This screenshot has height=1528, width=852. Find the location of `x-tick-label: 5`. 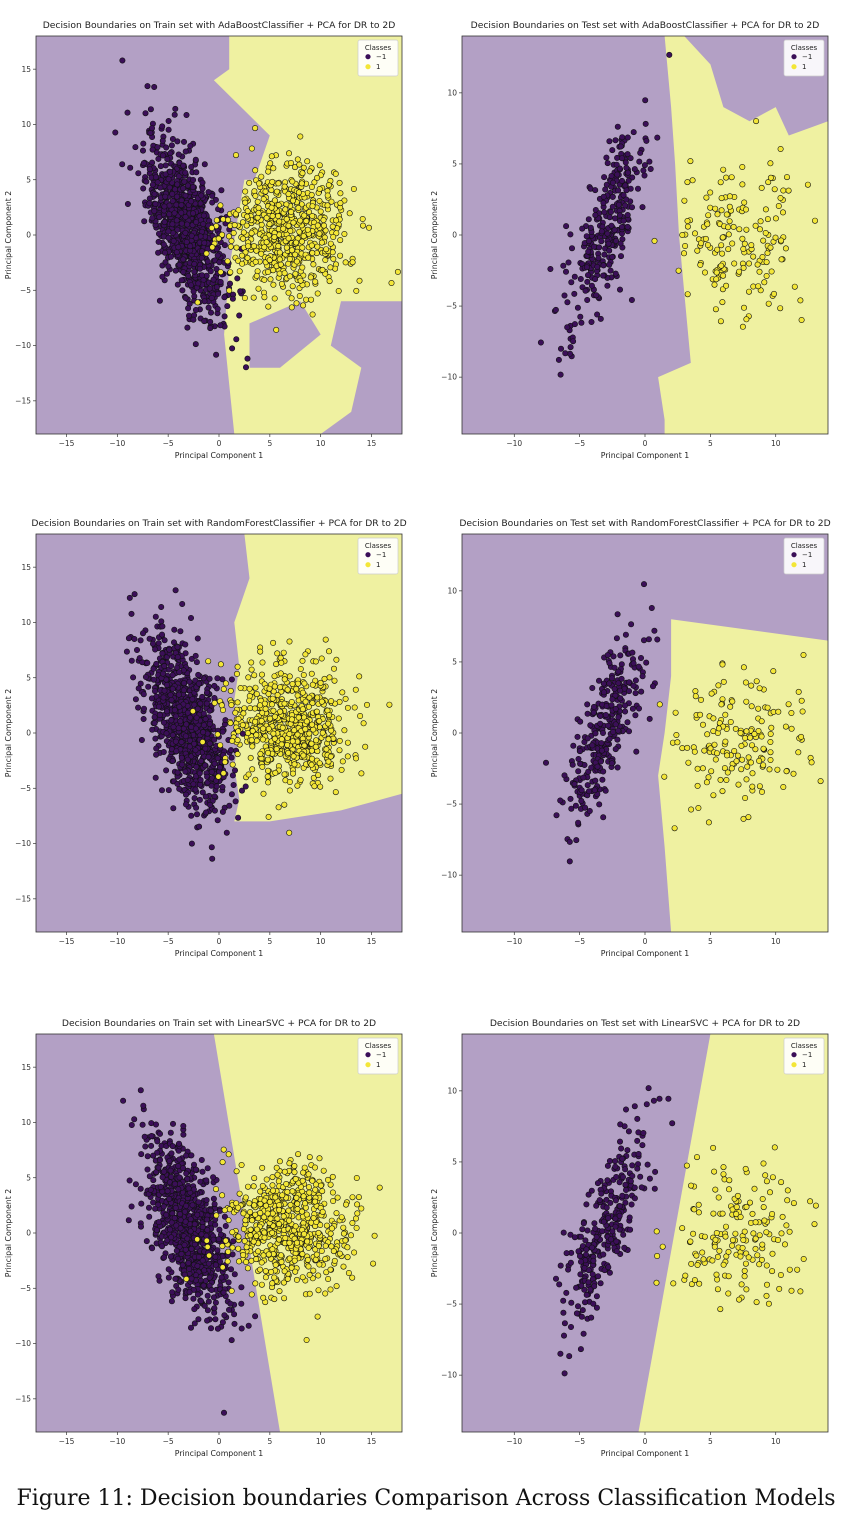

x-tick-label: 5 is located at coordinates (269, 941).